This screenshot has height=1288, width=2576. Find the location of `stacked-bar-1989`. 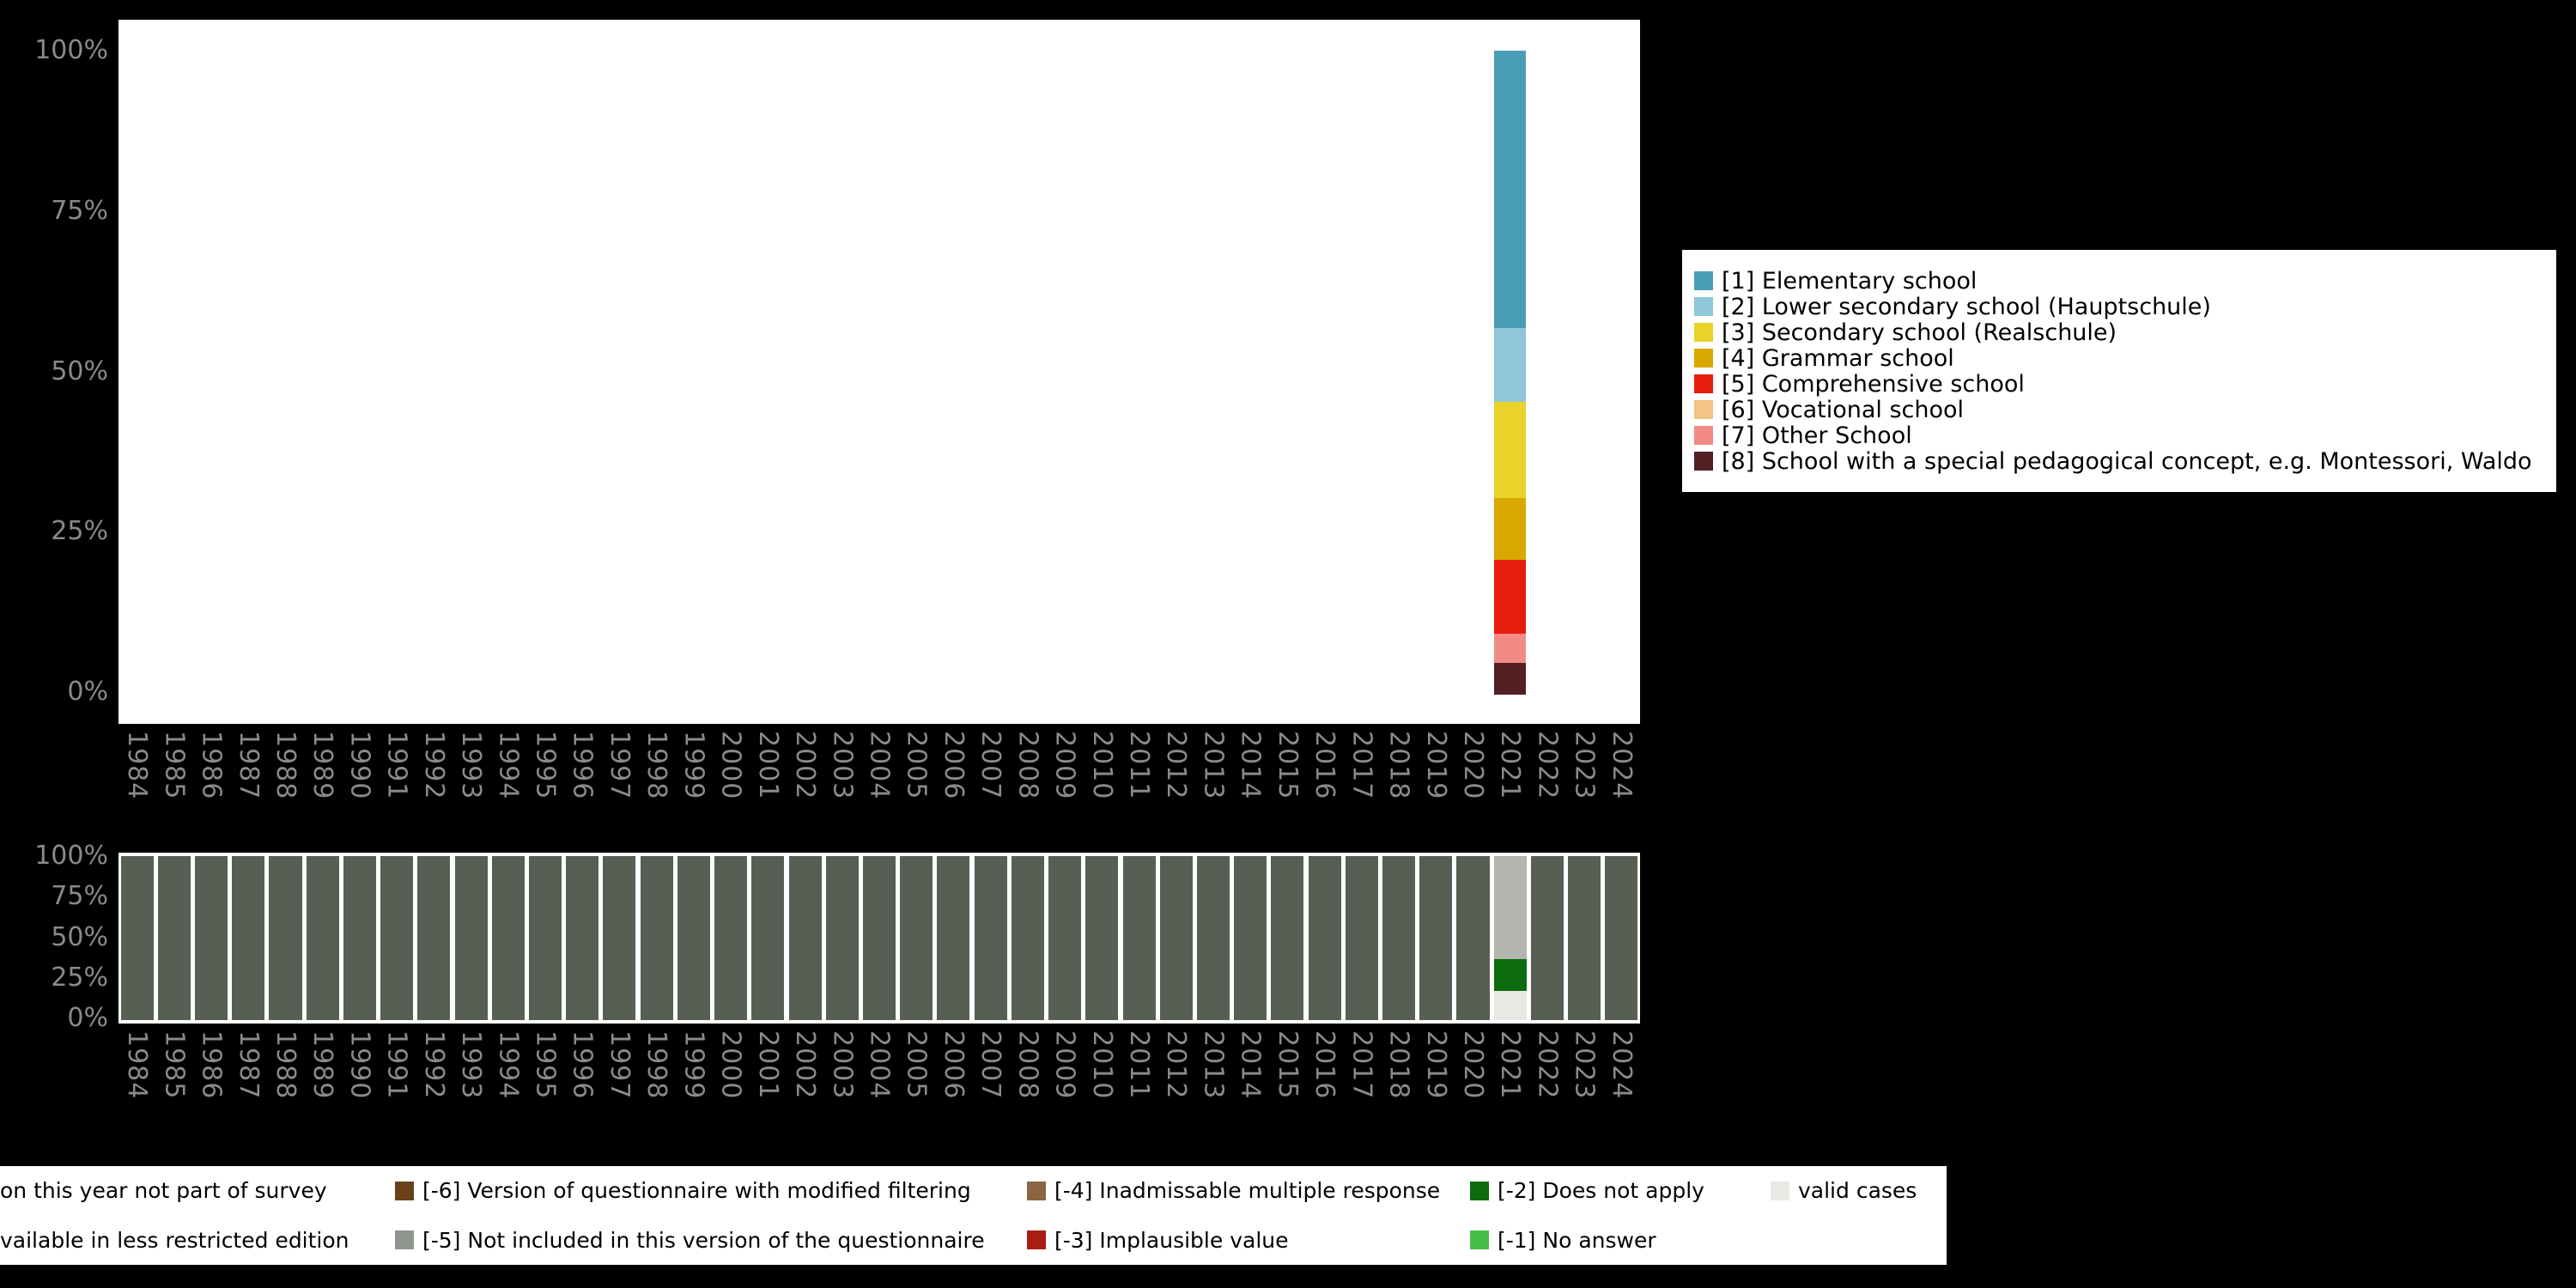

stacked-bar-1989 is located at coordinates (323, 938).